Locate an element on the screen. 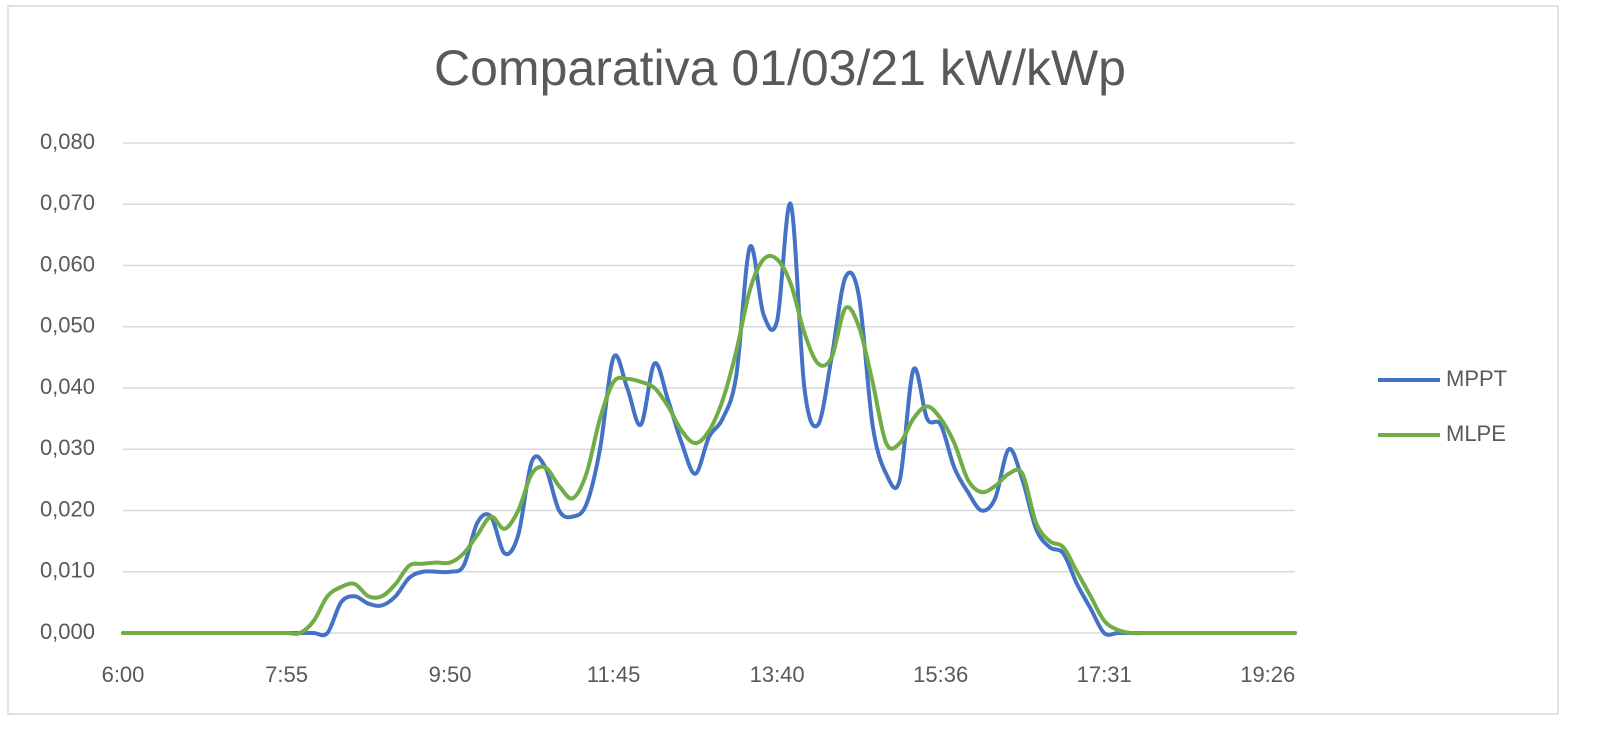  y-tick-label: 0,080 is located at coordinates (67, 141).